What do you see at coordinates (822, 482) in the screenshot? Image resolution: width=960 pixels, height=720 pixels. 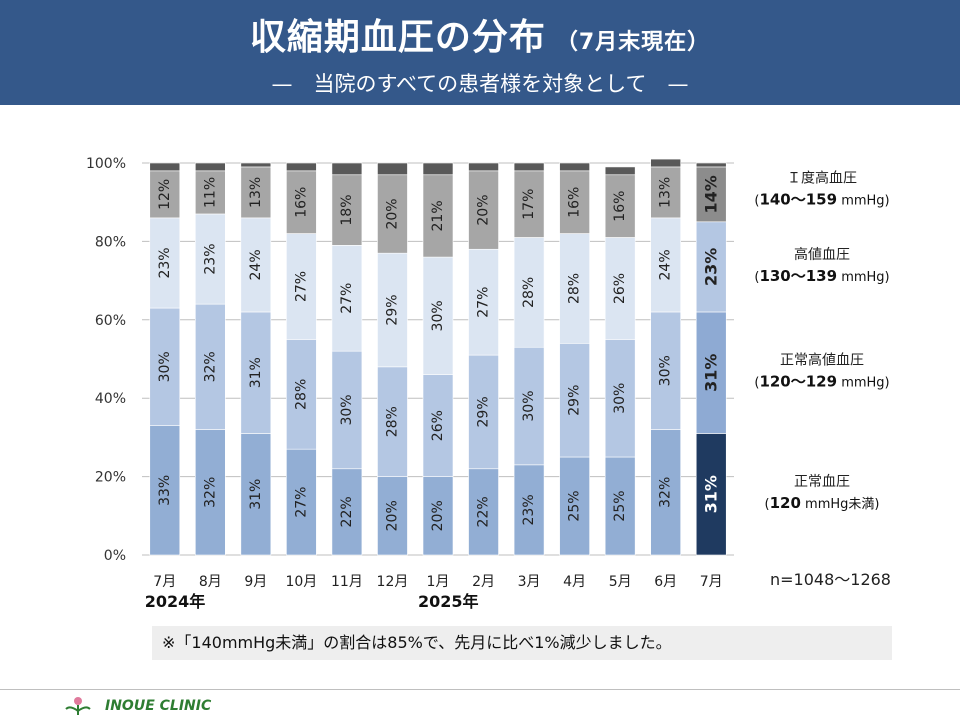 I see `legend-series-name: 正常血圧` at bounding box center [822, 482].